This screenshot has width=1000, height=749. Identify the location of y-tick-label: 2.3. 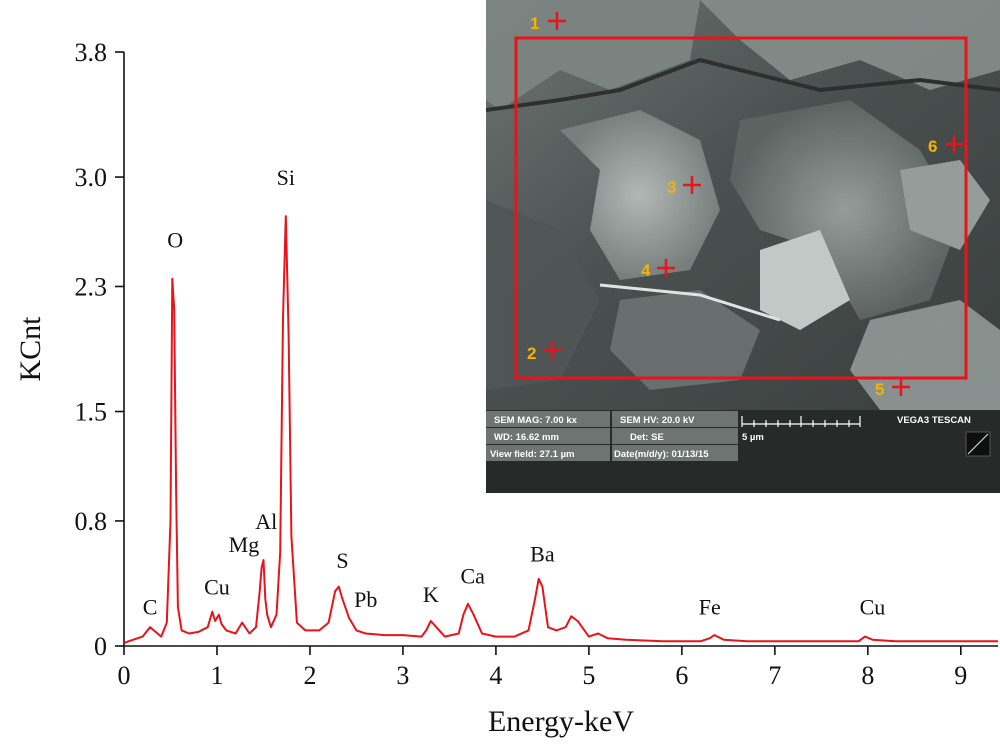
(91, 286).